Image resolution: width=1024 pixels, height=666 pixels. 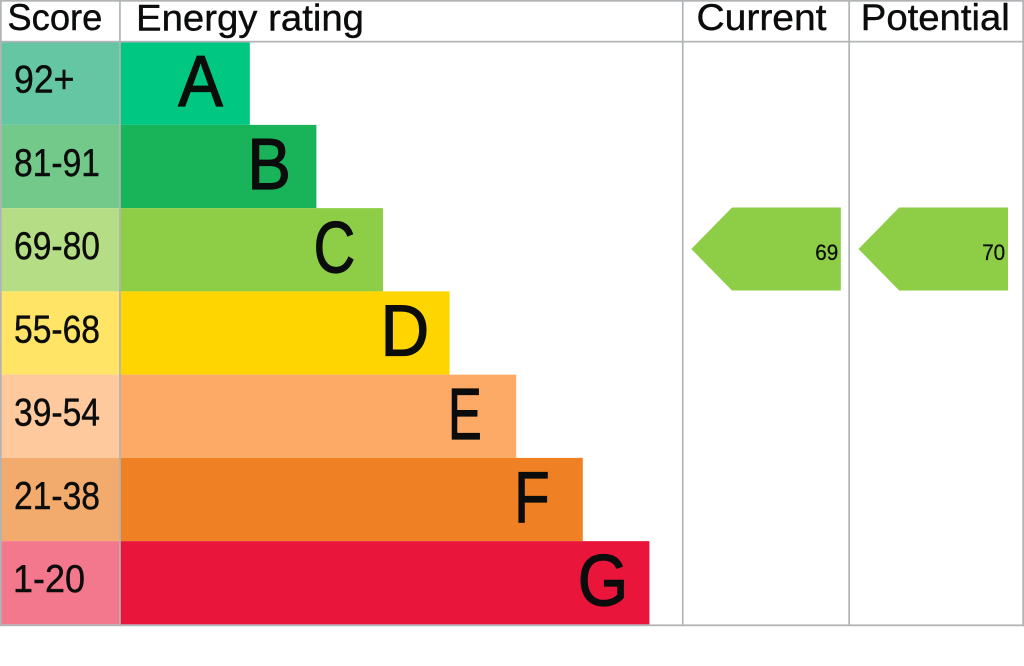 What do you see at coordinates (57, 163) in the screenshot?
I see `svg-text: 81-91` at bounding box center [57, 163].